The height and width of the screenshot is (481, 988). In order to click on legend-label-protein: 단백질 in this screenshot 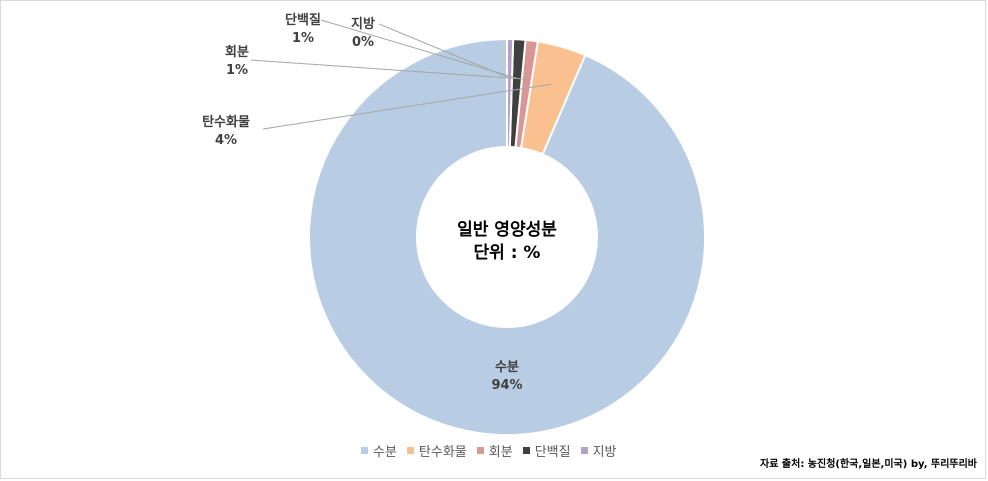, I will do `click(552, 452)`.